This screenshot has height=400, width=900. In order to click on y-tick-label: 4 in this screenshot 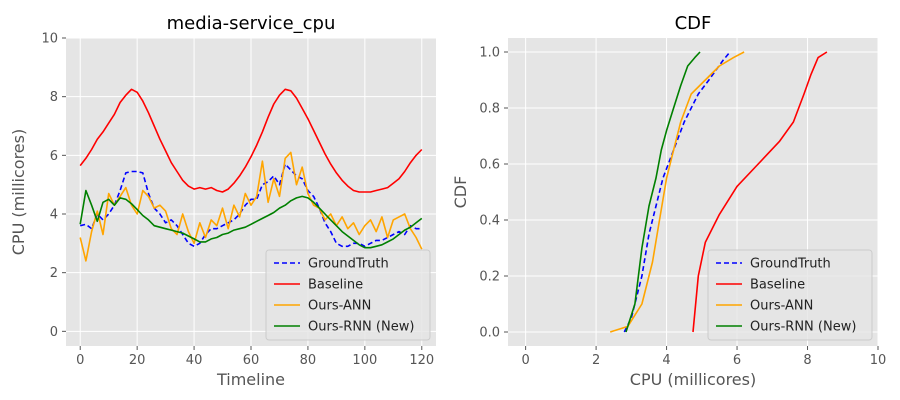, I will do `click(54, 215)`.